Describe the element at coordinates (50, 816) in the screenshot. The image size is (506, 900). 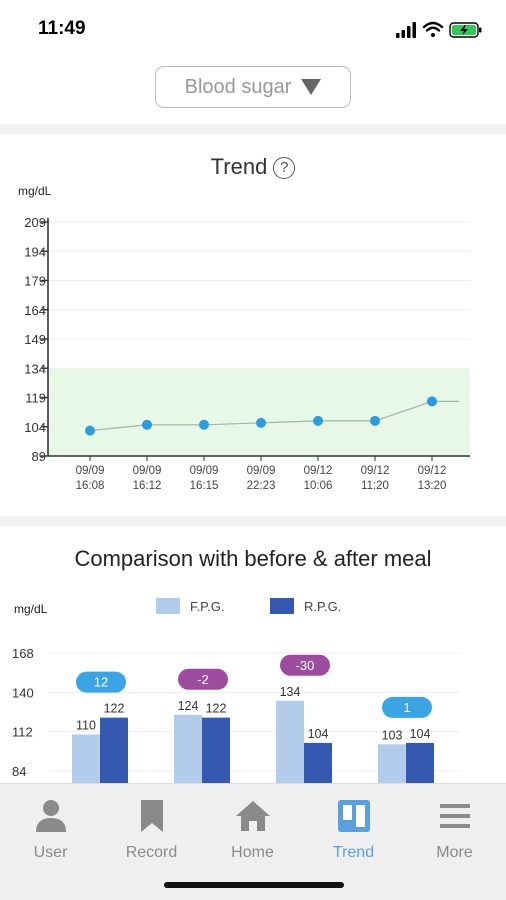
I see `user-icon` at that location.